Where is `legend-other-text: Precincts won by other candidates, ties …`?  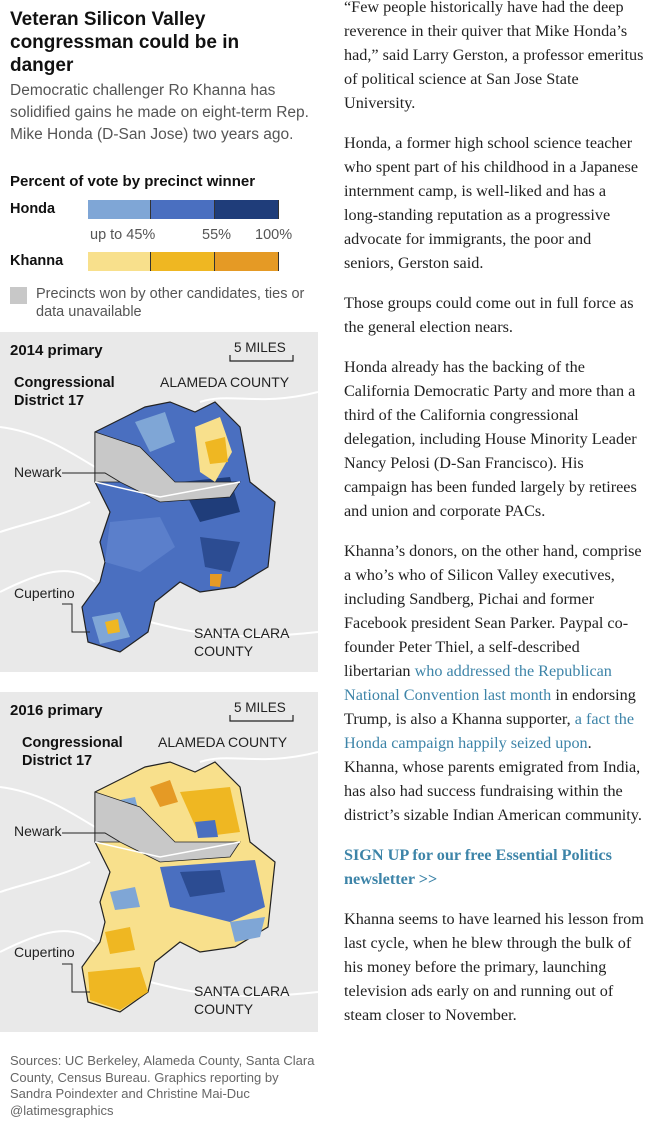
legend-other-text: Precincts won by other candidates, ties … is located at coordinates (170, 303).